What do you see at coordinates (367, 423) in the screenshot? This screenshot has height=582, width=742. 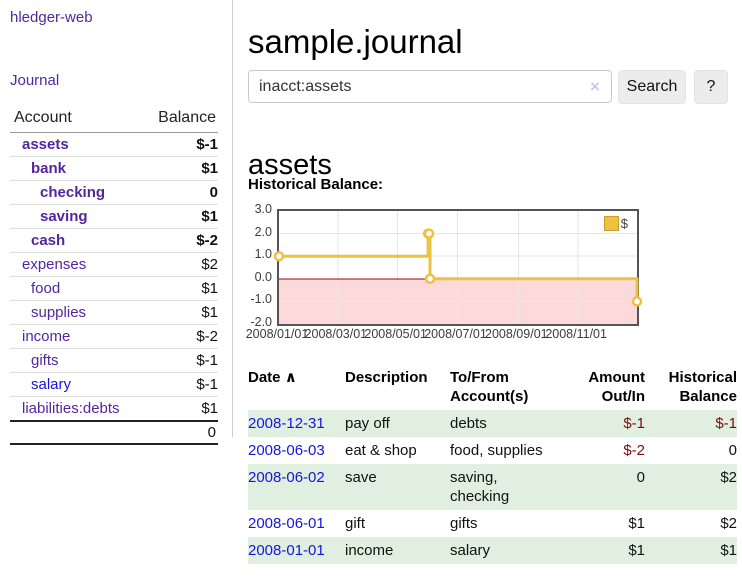 I see `transaction-description: pay off` at bounding box center [367, 423].